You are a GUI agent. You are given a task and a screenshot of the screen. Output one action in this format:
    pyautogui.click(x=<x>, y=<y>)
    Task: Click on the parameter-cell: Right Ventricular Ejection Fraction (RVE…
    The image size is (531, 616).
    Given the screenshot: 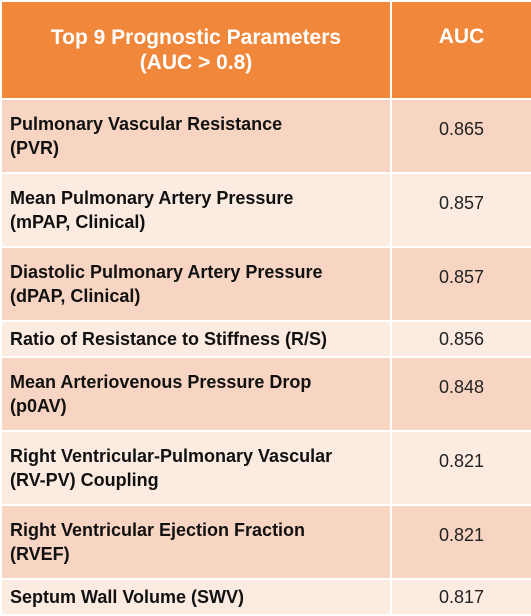 What is the action you would take?
    pyautogui.click(x=196, y=542)
    